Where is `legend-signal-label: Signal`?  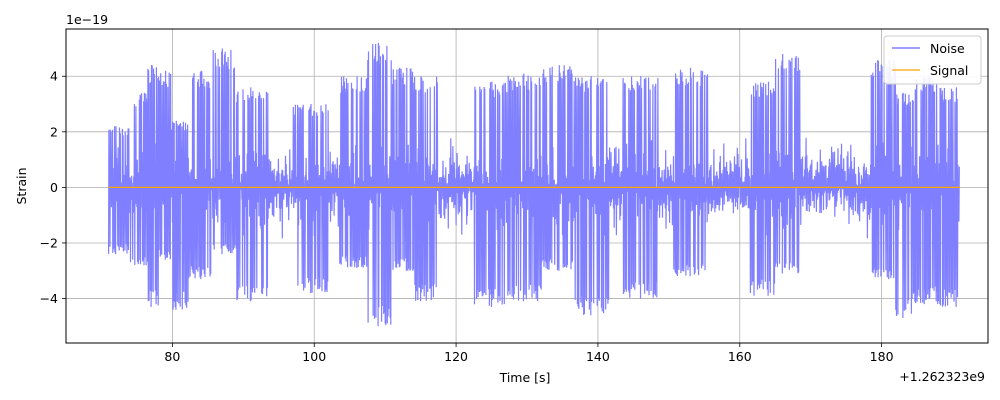
legend-signal-label: Signal is located at coordinates (949, 70).